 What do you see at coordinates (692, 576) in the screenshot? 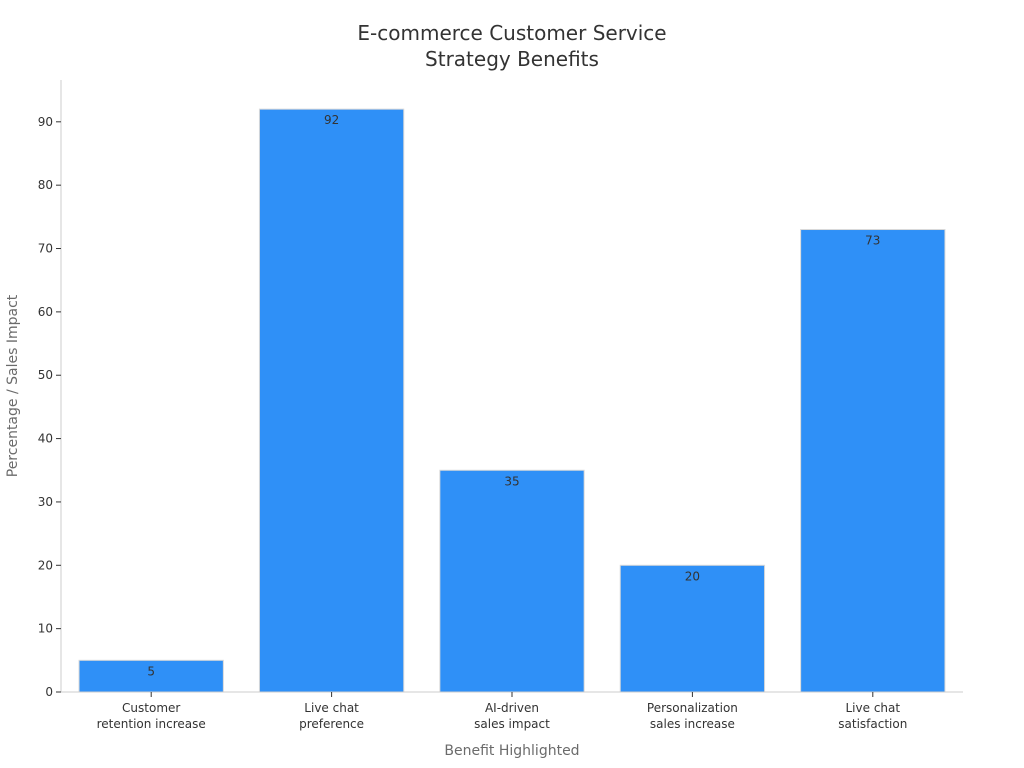
I see `bar-value-label: 20` at bounding box center [692, 576].